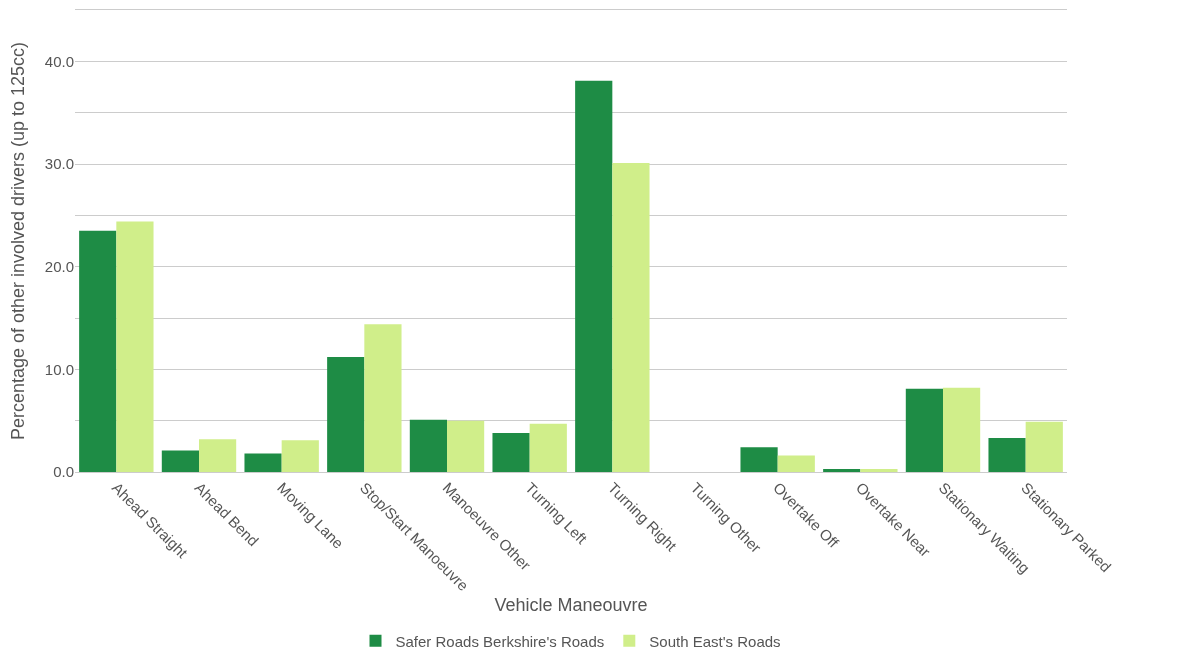  I want to click on legend-label: South East's Roads, so click(715, 641).